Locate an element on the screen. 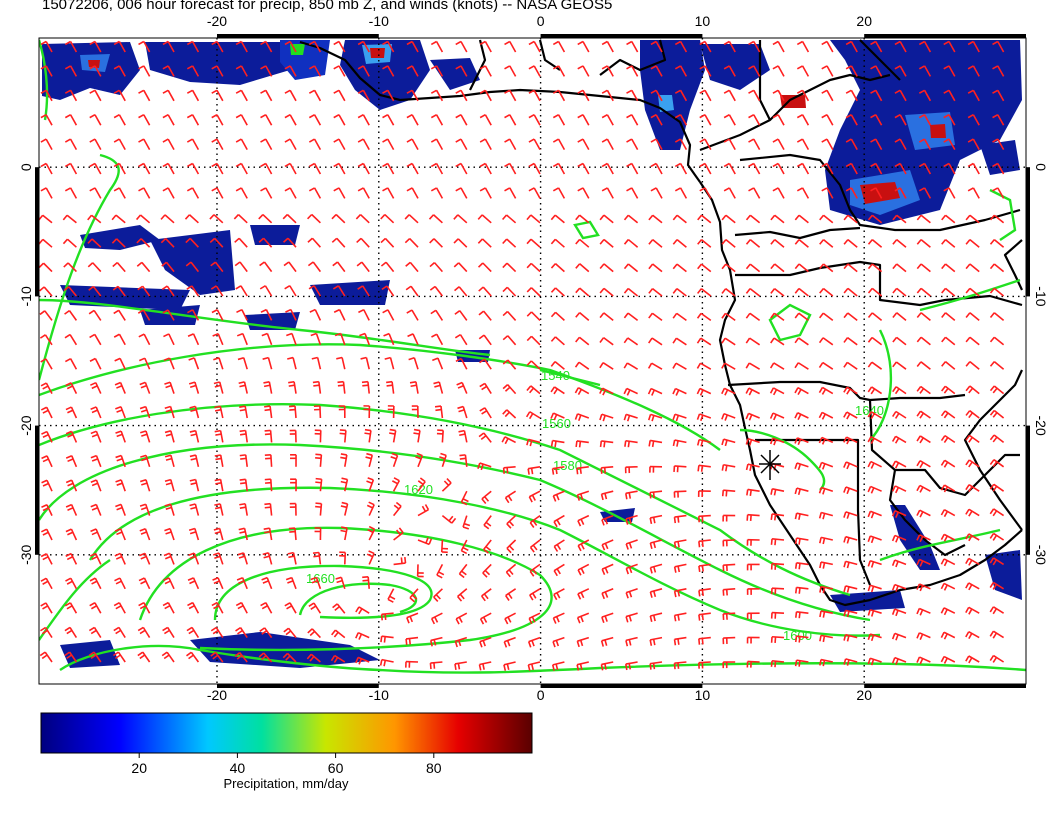 Image resolution: width=1056 pixels, height=816 pixels. lat-tick-label: 0 is located at coordinates (26, 167).